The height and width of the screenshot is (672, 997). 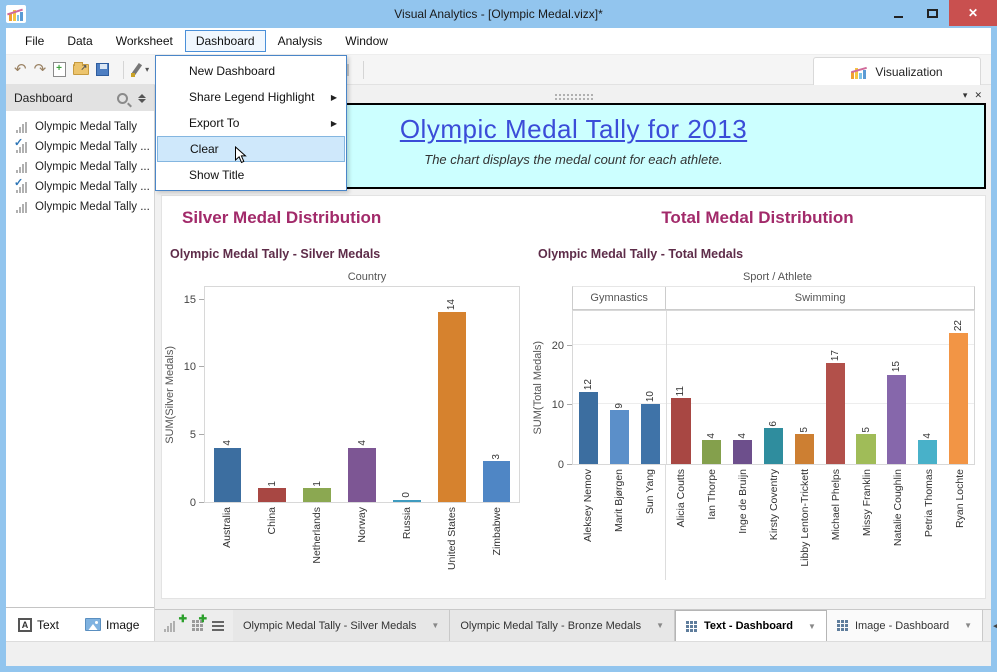 What do you see at coordinates (227, 474) in the screenshot?
I see `bar-australia` at bounding box center [227, 474].